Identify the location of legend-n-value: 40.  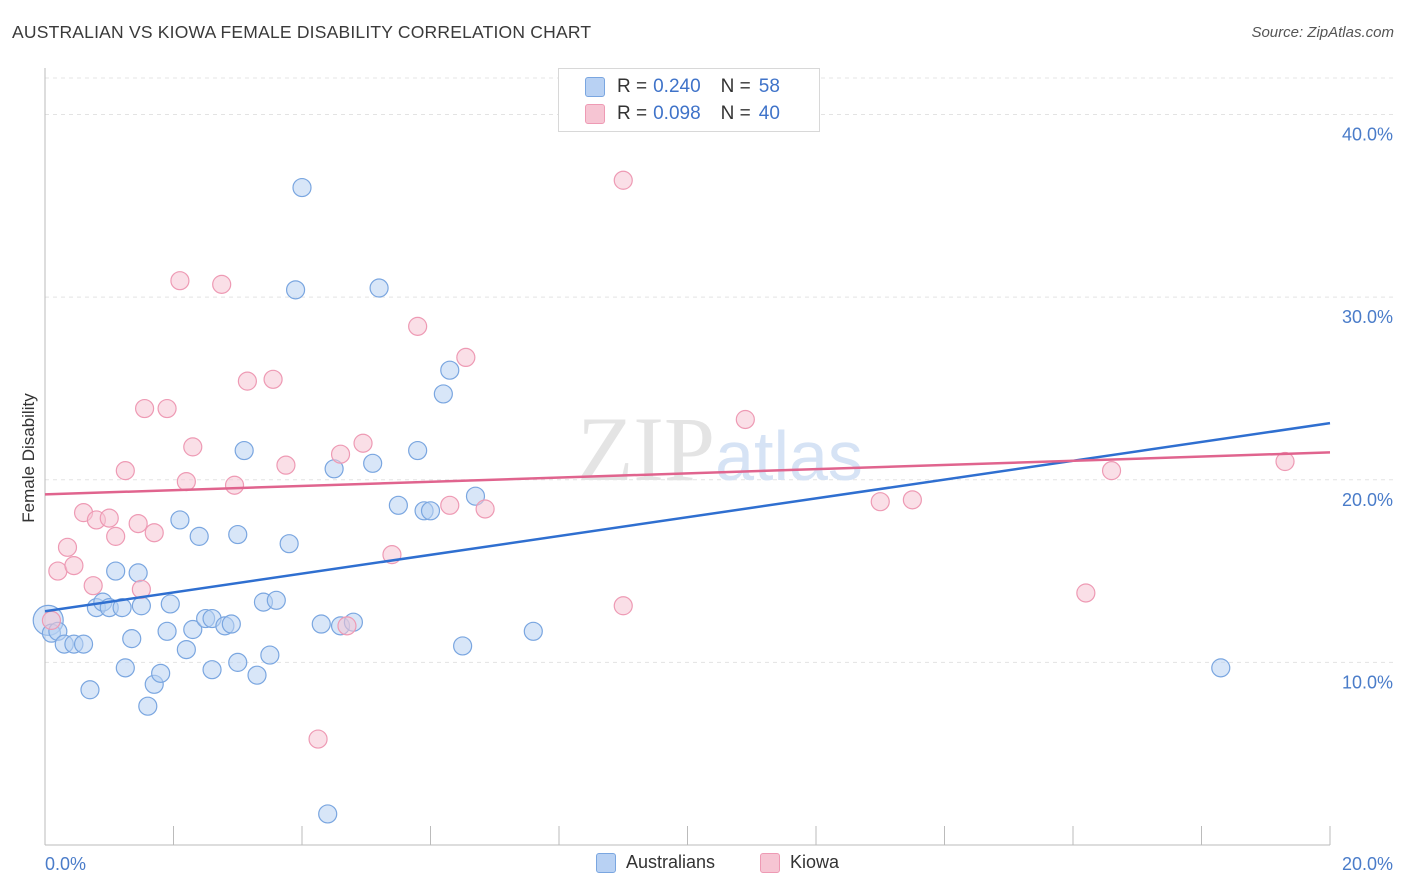
(769, 113).